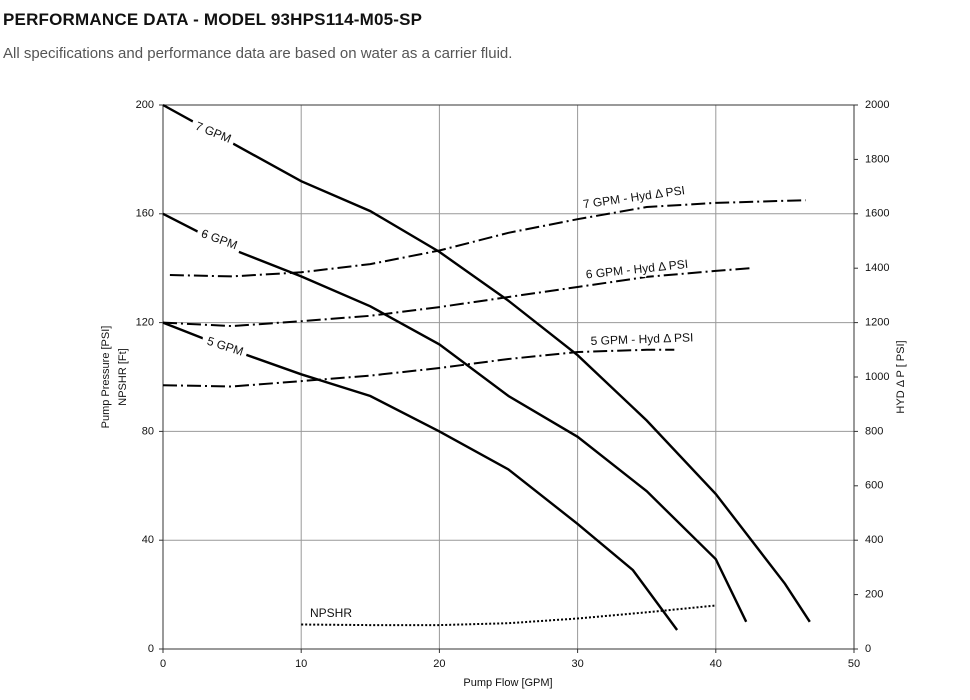 The width and height of the screenshot is (970, 700). What do you see at coordinates (641, 339) in the screenshot?
I see `series-label: 5 GPM - Hyd Δ PSI` at bounding box center [641, 339].